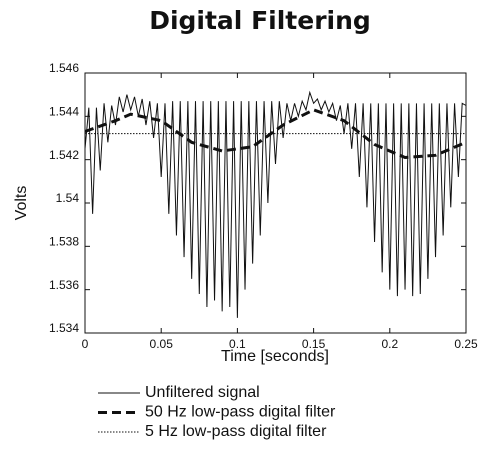 The width and height of the screenshot is (479, 452). Describe the element at coordinates (275, 356) in the screenshot. I see `x-axis-label: Time [seconds]` at that location.